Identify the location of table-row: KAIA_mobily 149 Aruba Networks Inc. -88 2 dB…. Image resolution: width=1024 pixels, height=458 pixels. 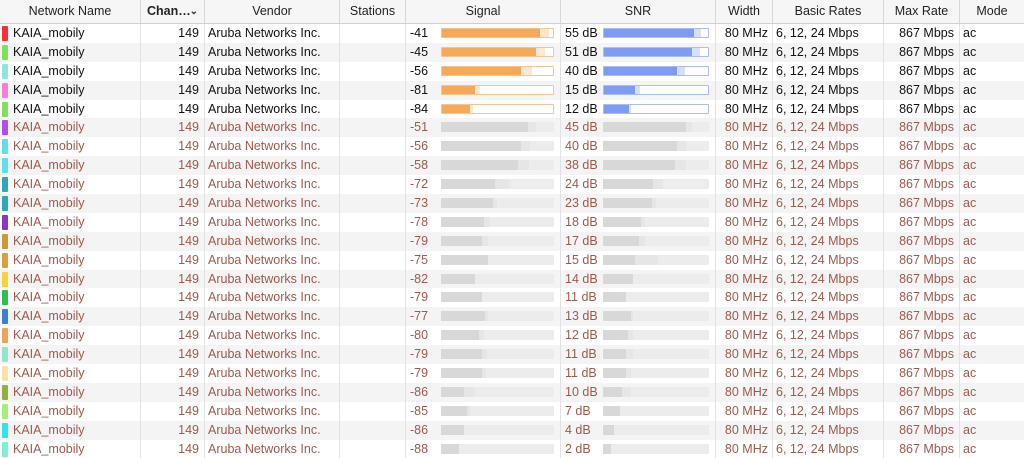
(512, 448).